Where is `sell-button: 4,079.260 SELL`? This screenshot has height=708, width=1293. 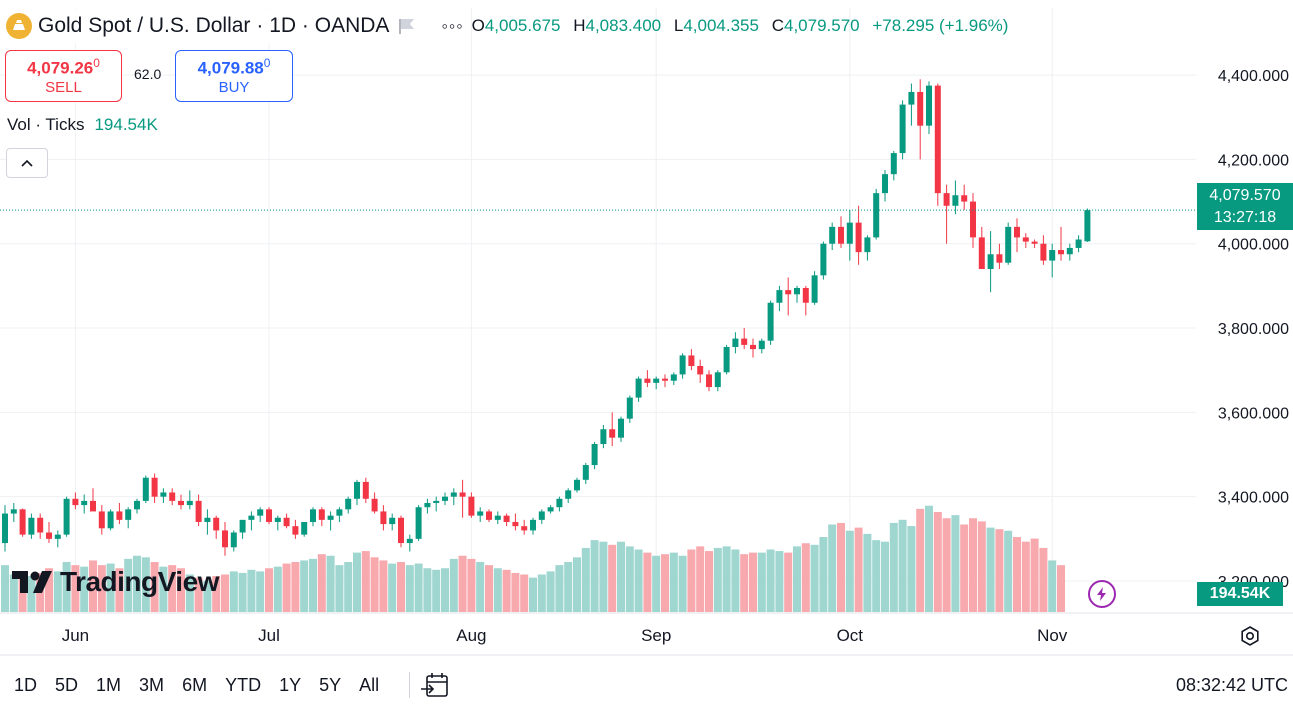
sell-button: 4,079.260 SELL is located at coordinates (63, 76).